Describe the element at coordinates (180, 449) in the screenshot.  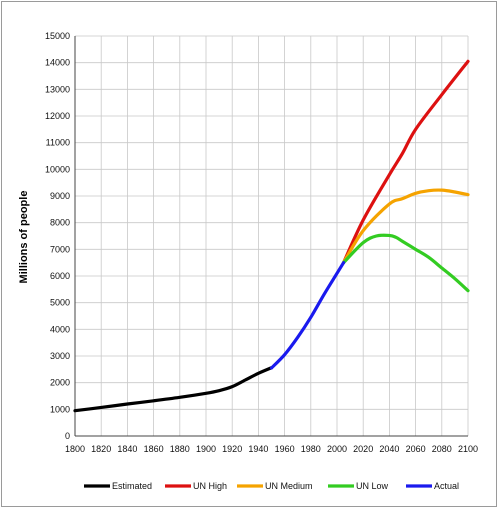
I see `x-tick-label: 1880` at that location.